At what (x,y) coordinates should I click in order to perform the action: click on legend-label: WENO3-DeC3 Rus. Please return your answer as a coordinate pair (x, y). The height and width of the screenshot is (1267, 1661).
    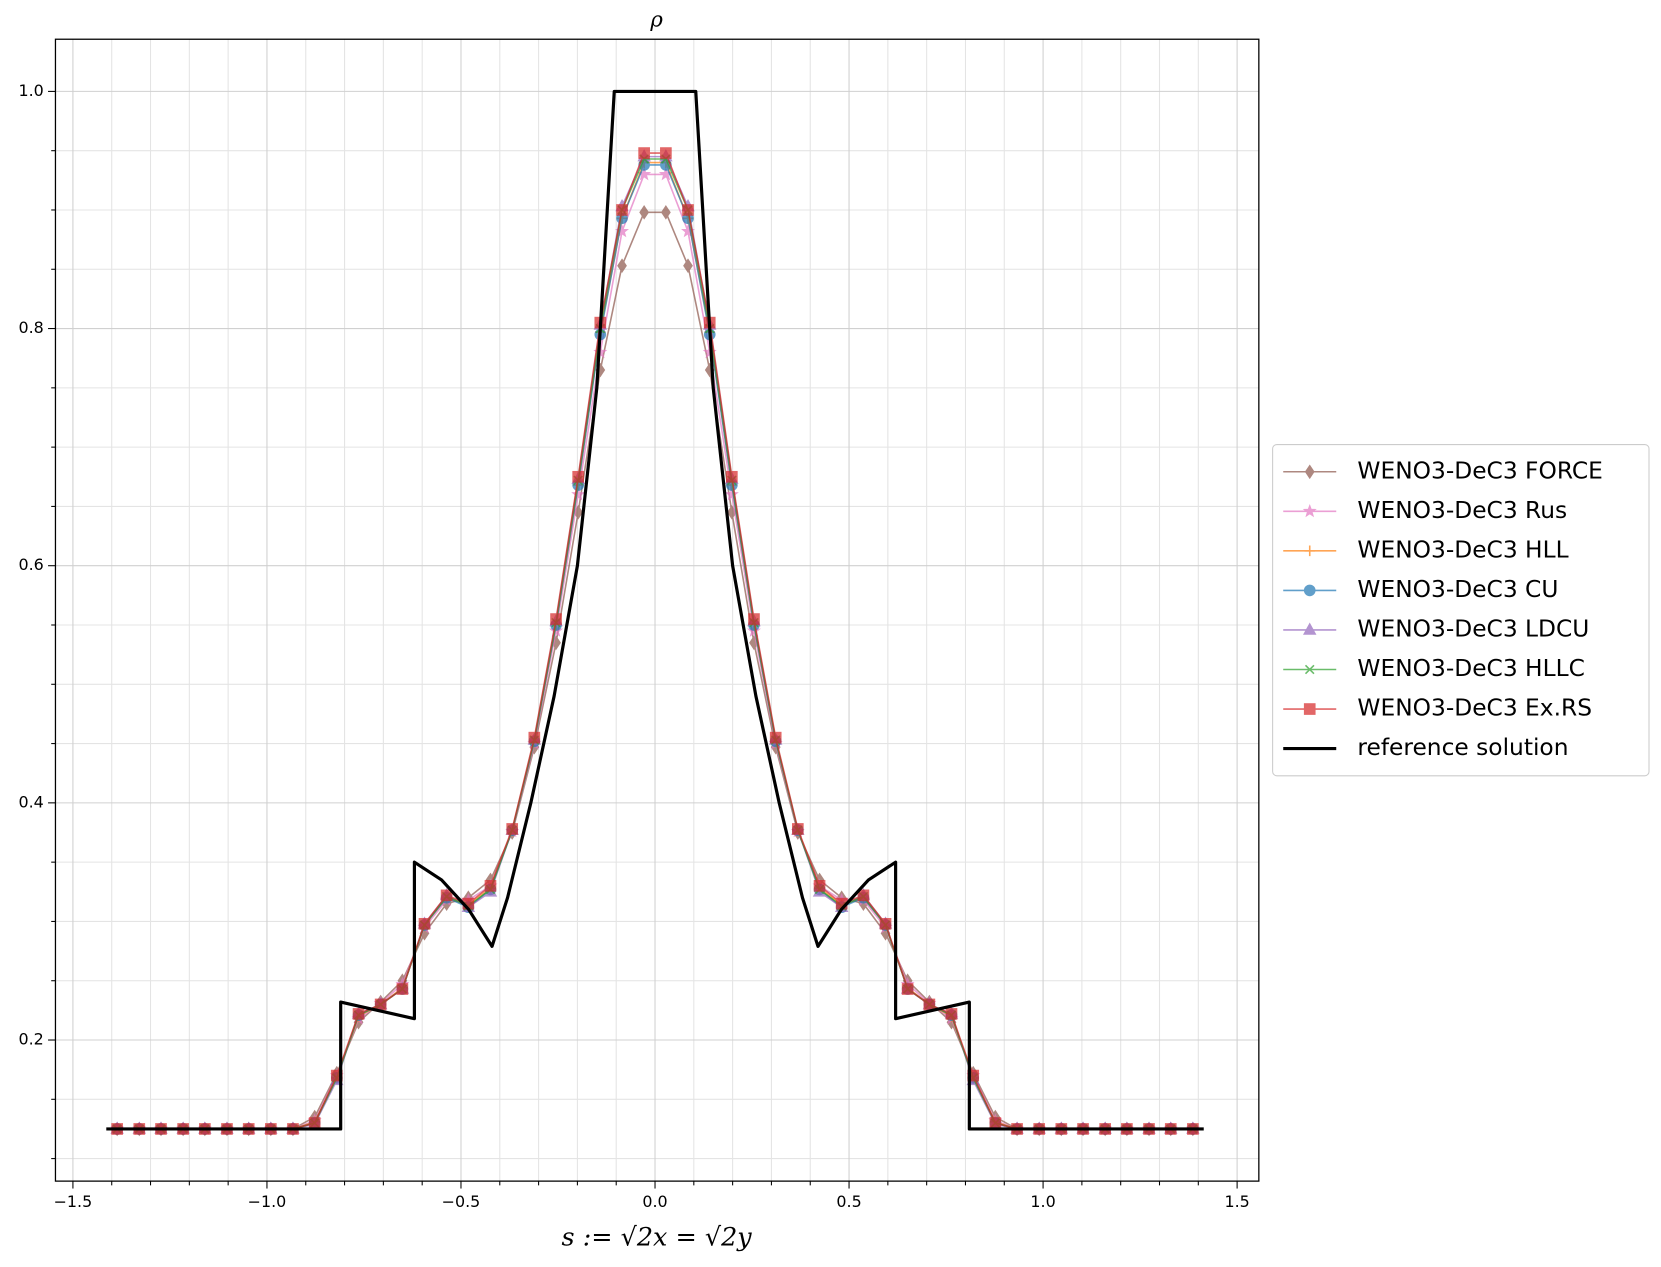
    Looking at the image, I should click on (1462, 510).